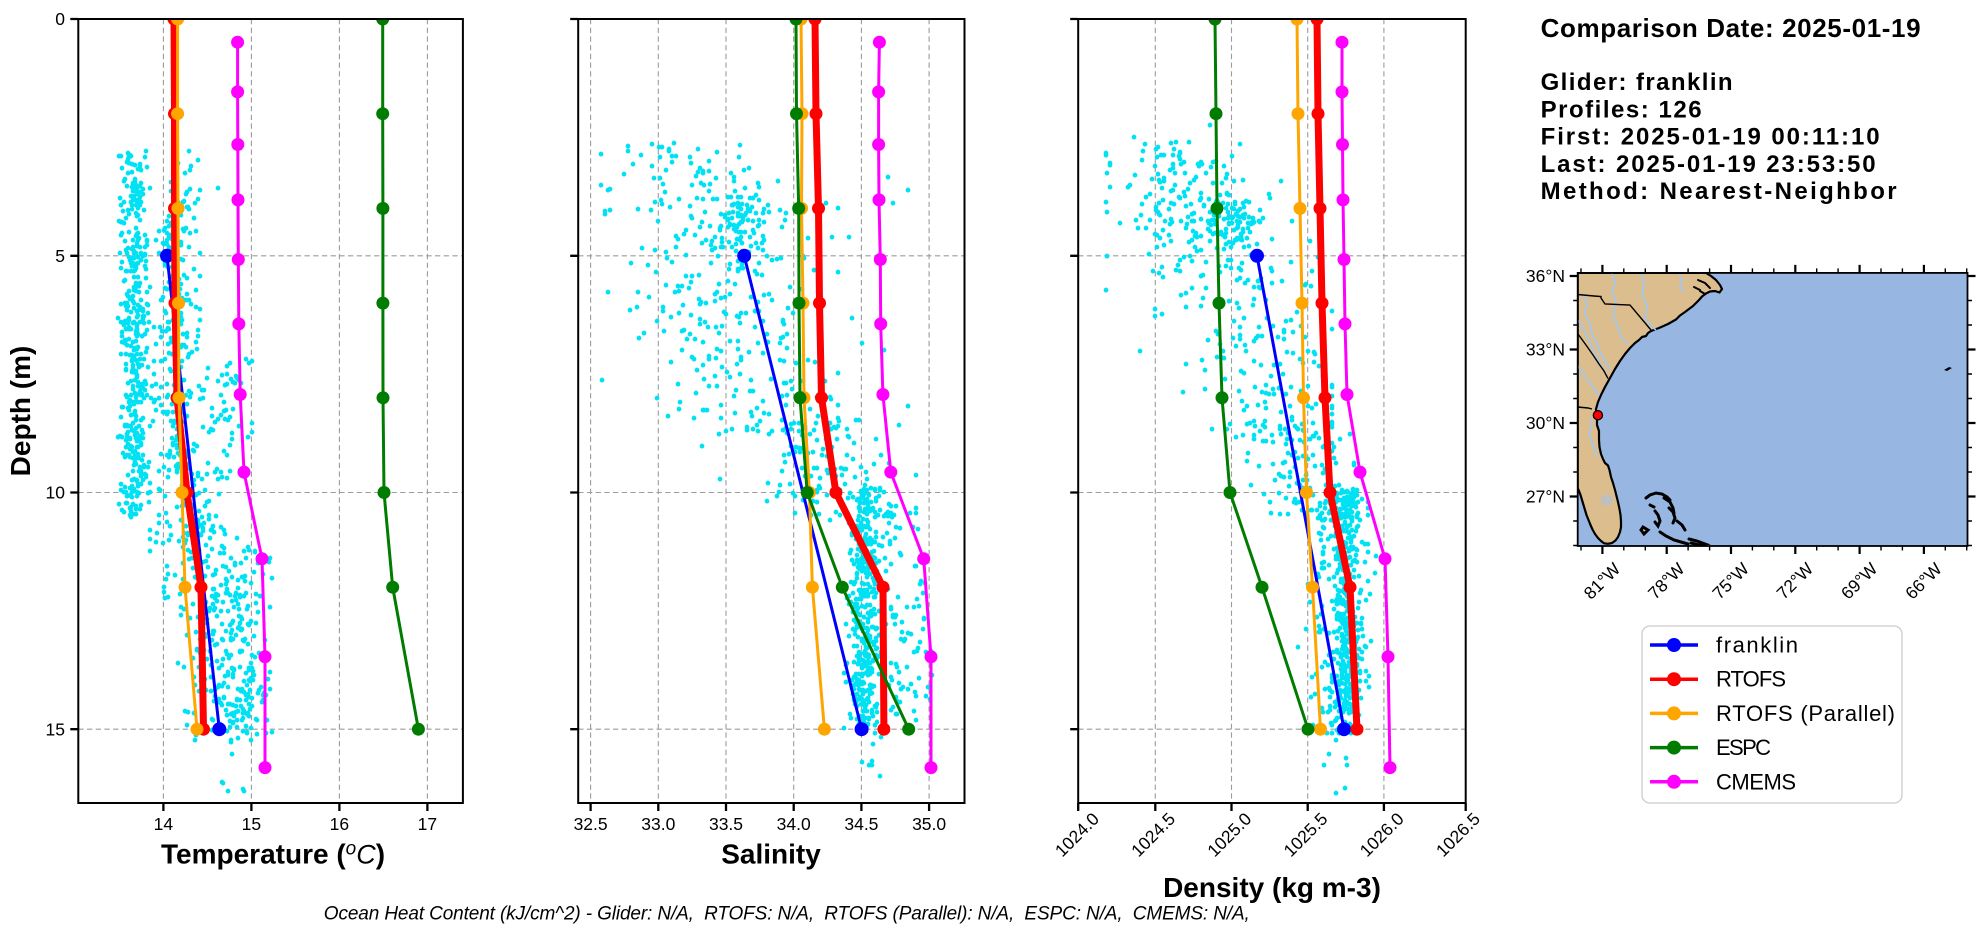 Image resolution: width=1978 pixels, height=934 pixels. What do you see at coordinates (1545, 423) in the screenshot?
I see `svg-text: 30°N` at bounding box center [1545, 423].